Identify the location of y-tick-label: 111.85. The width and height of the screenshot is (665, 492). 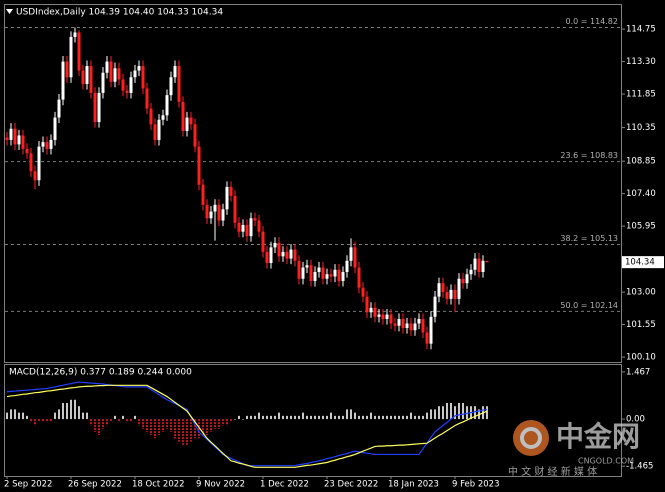
(641, 95).